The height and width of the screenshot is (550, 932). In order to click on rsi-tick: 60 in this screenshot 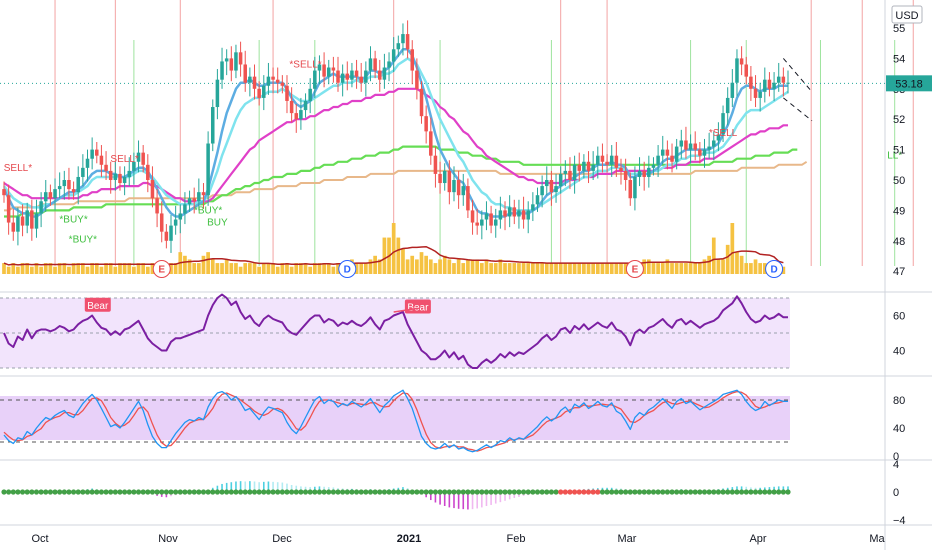, I will do `click(899, 317)`.